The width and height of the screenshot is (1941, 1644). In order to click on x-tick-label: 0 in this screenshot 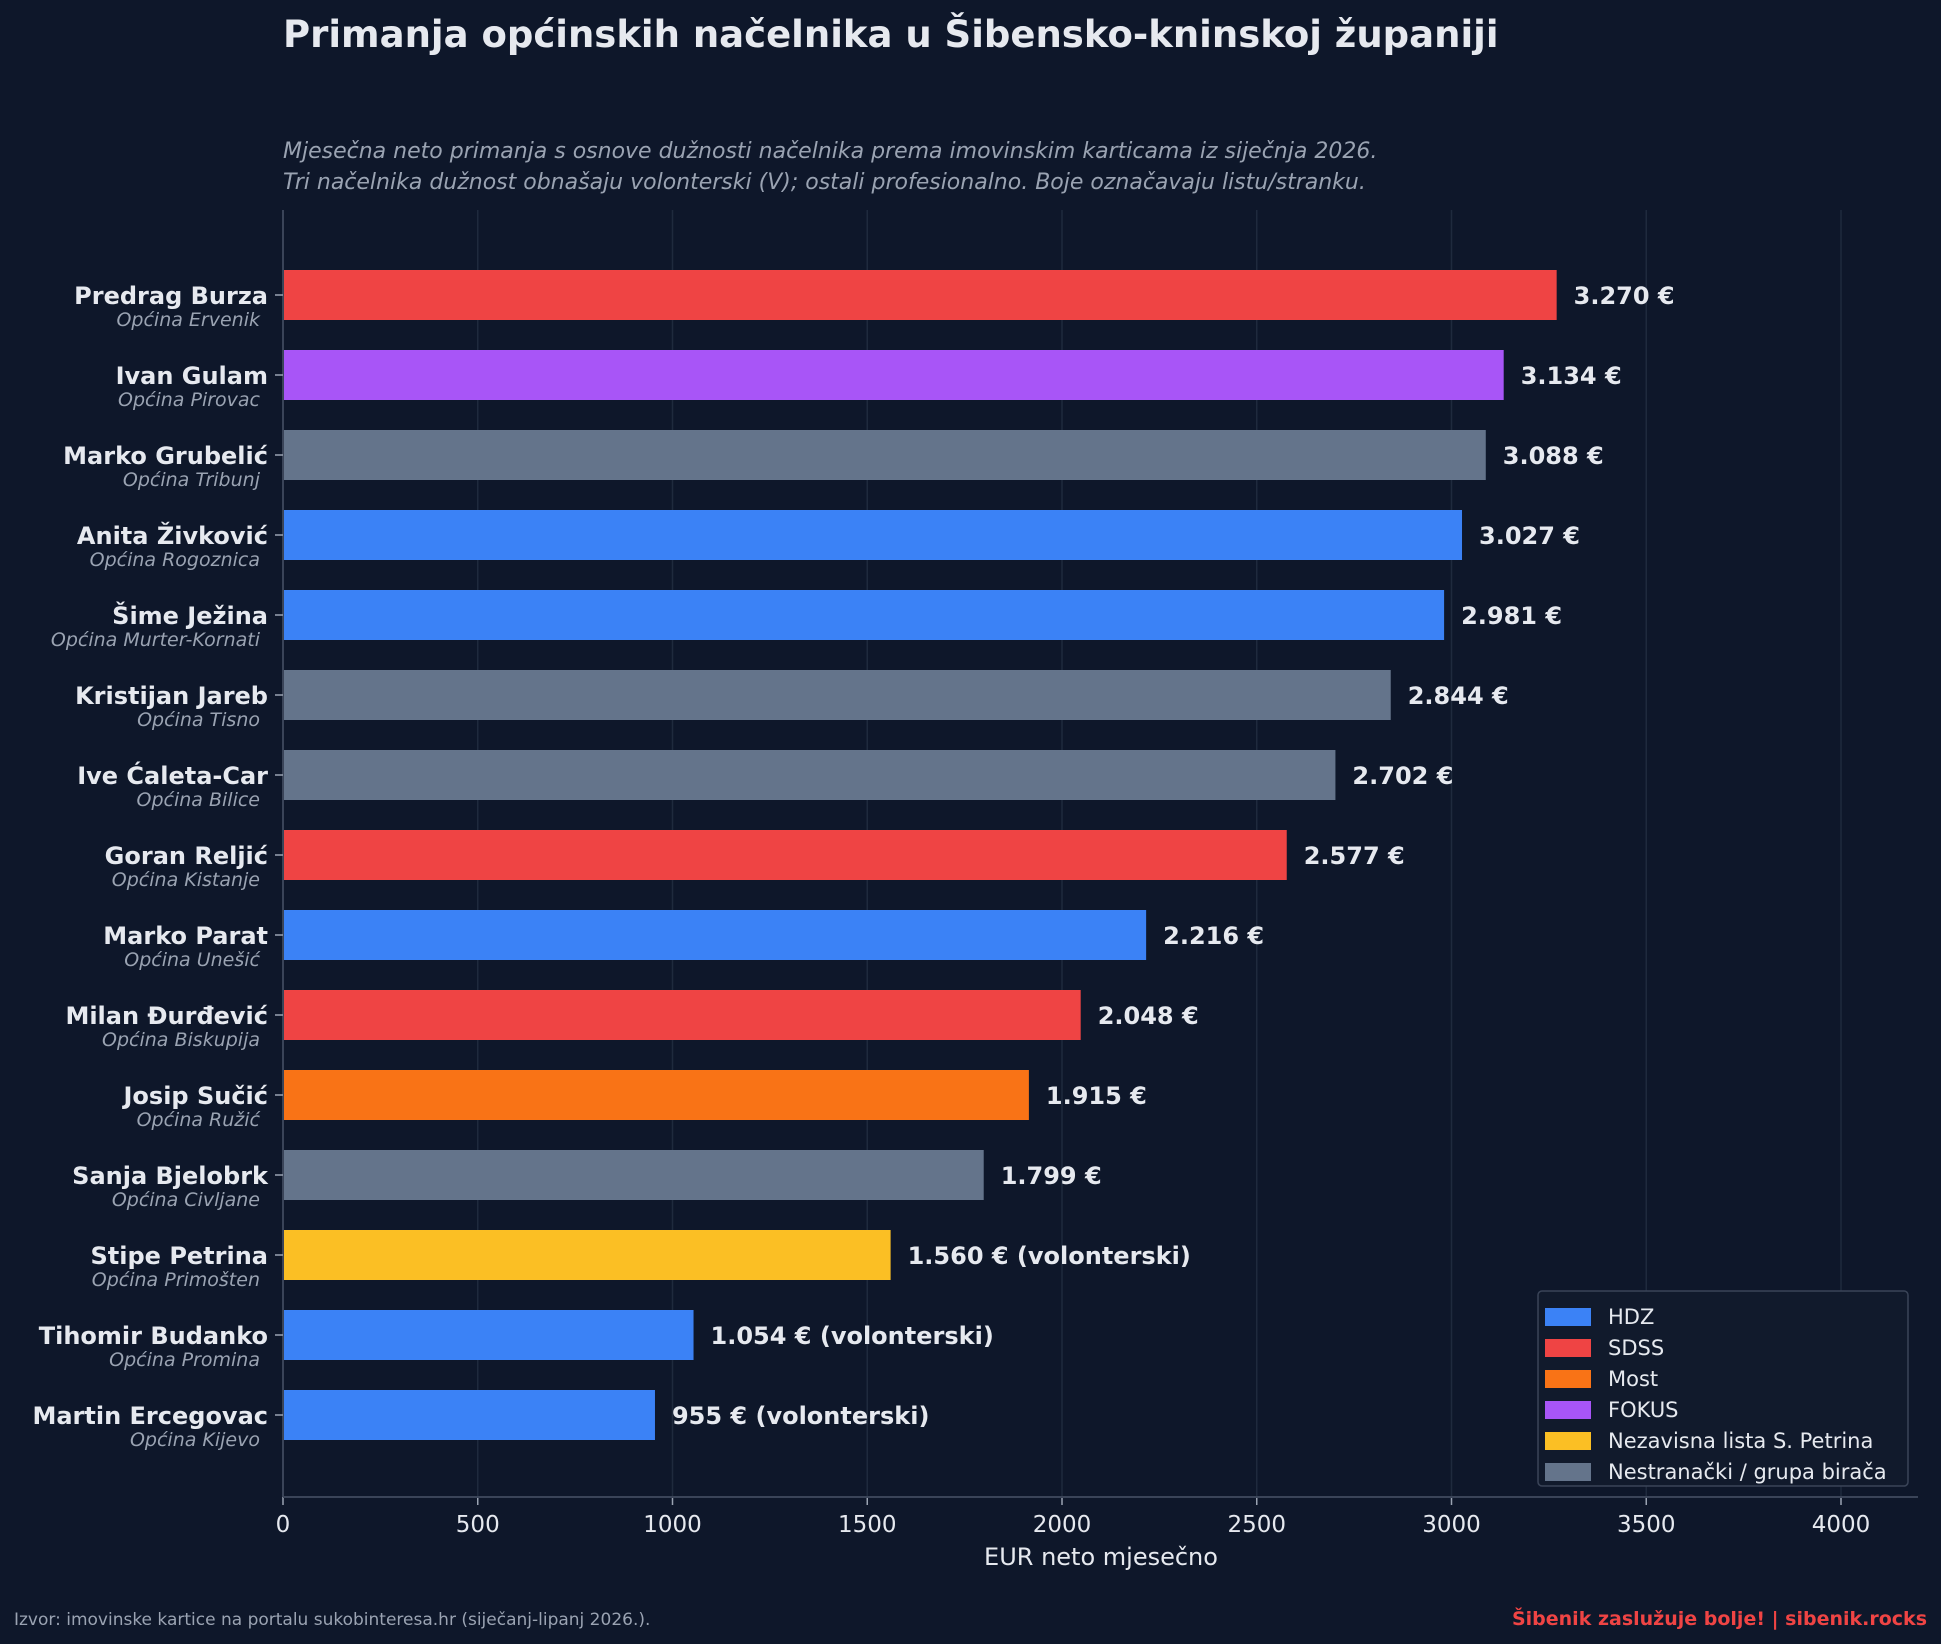, I will do `click(283, 1525)`.